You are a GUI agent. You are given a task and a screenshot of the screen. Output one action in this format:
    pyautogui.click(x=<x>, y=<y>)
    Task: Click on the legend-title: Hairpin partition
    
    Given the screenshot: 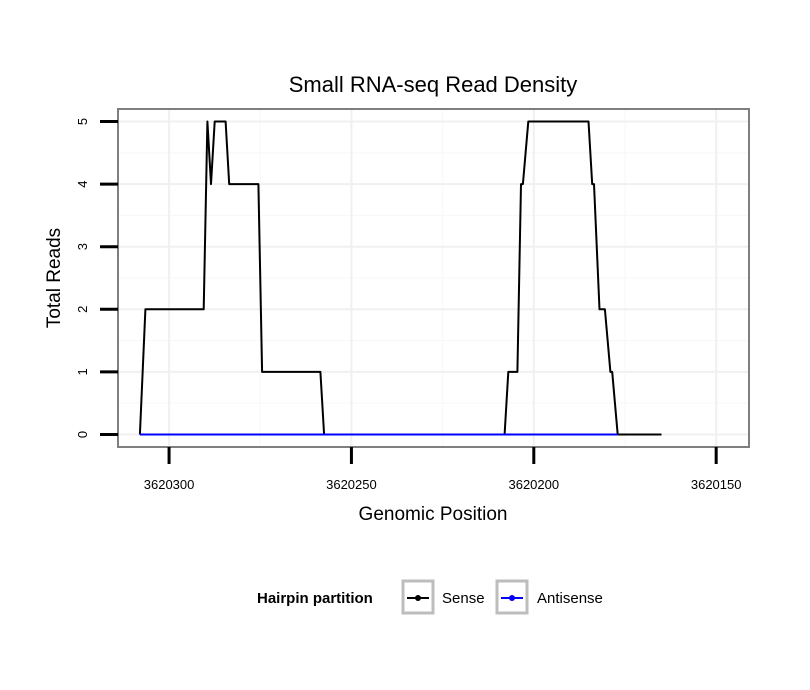 What is the action you would take?
    pyautogui.click(x=315, y=598)
    